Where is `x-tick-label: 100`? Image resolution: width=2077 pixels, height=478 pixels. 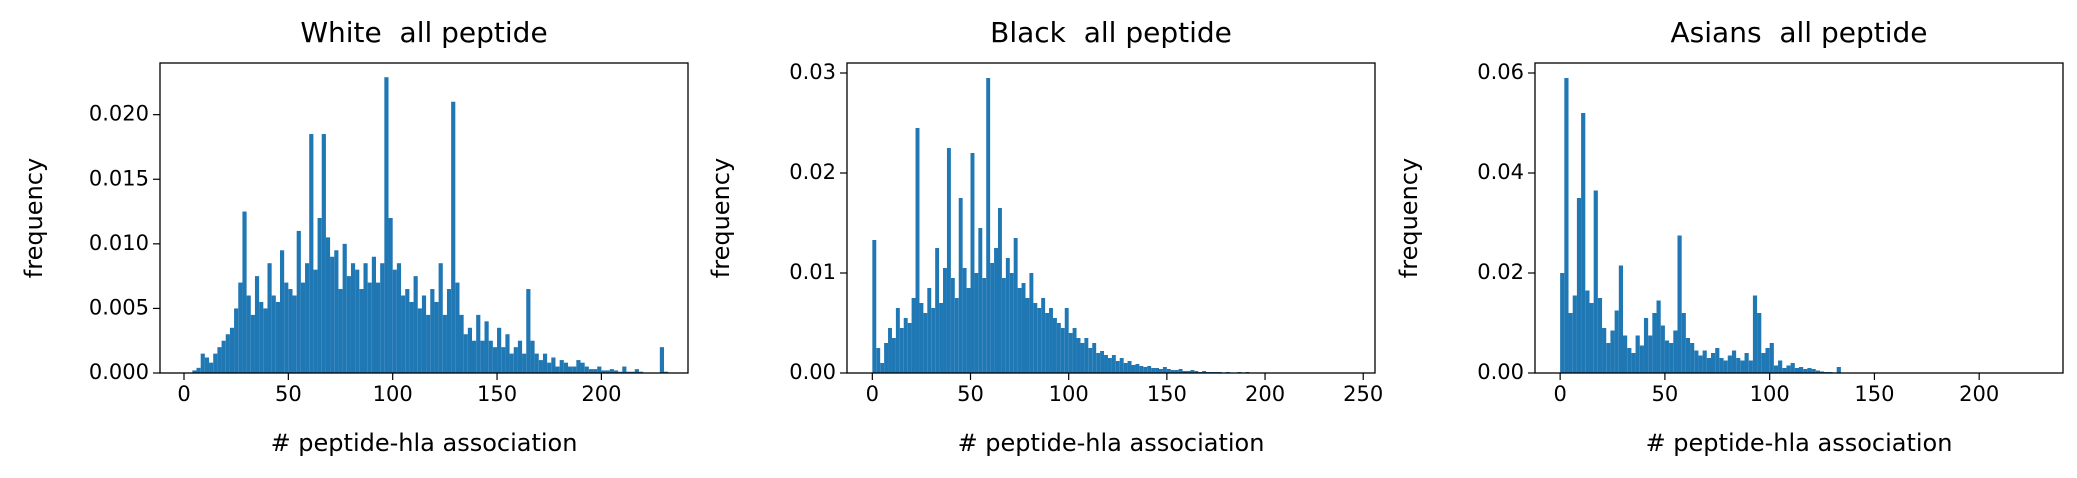 x-tick-label: 100 is located at coordinates (393, 394).